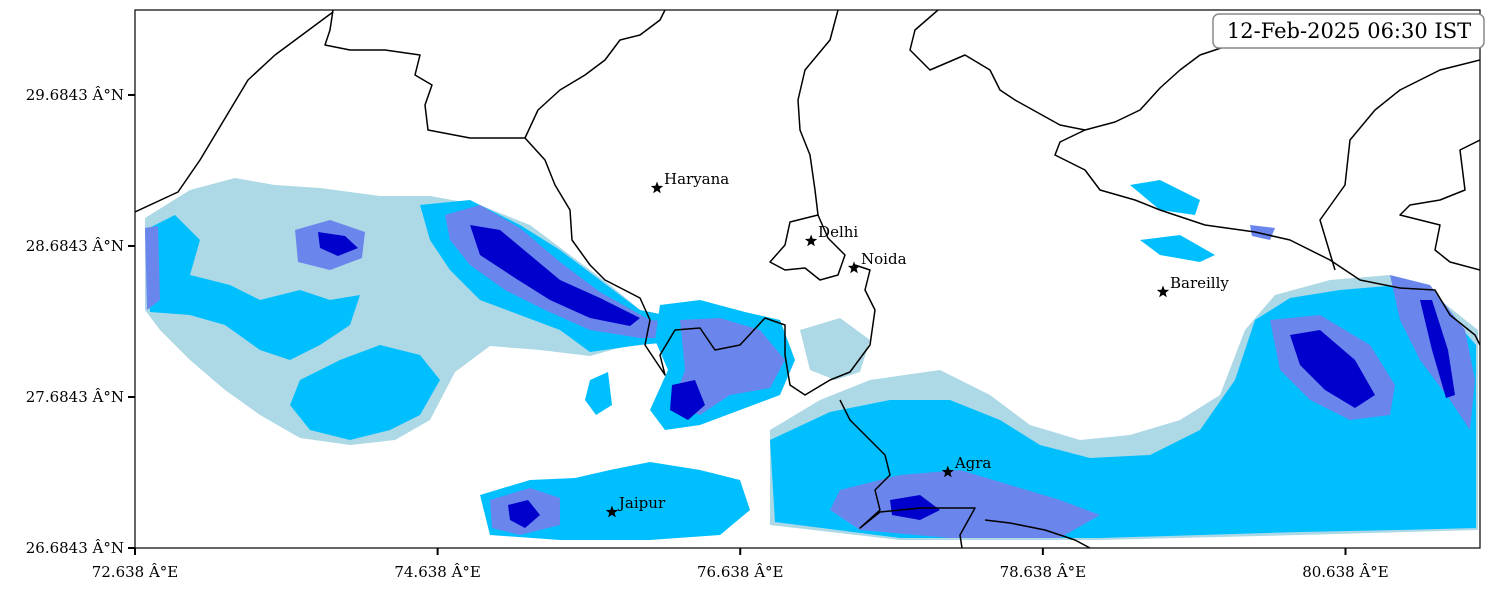  I want to click on city-label: Delhi, so click(838, 232).